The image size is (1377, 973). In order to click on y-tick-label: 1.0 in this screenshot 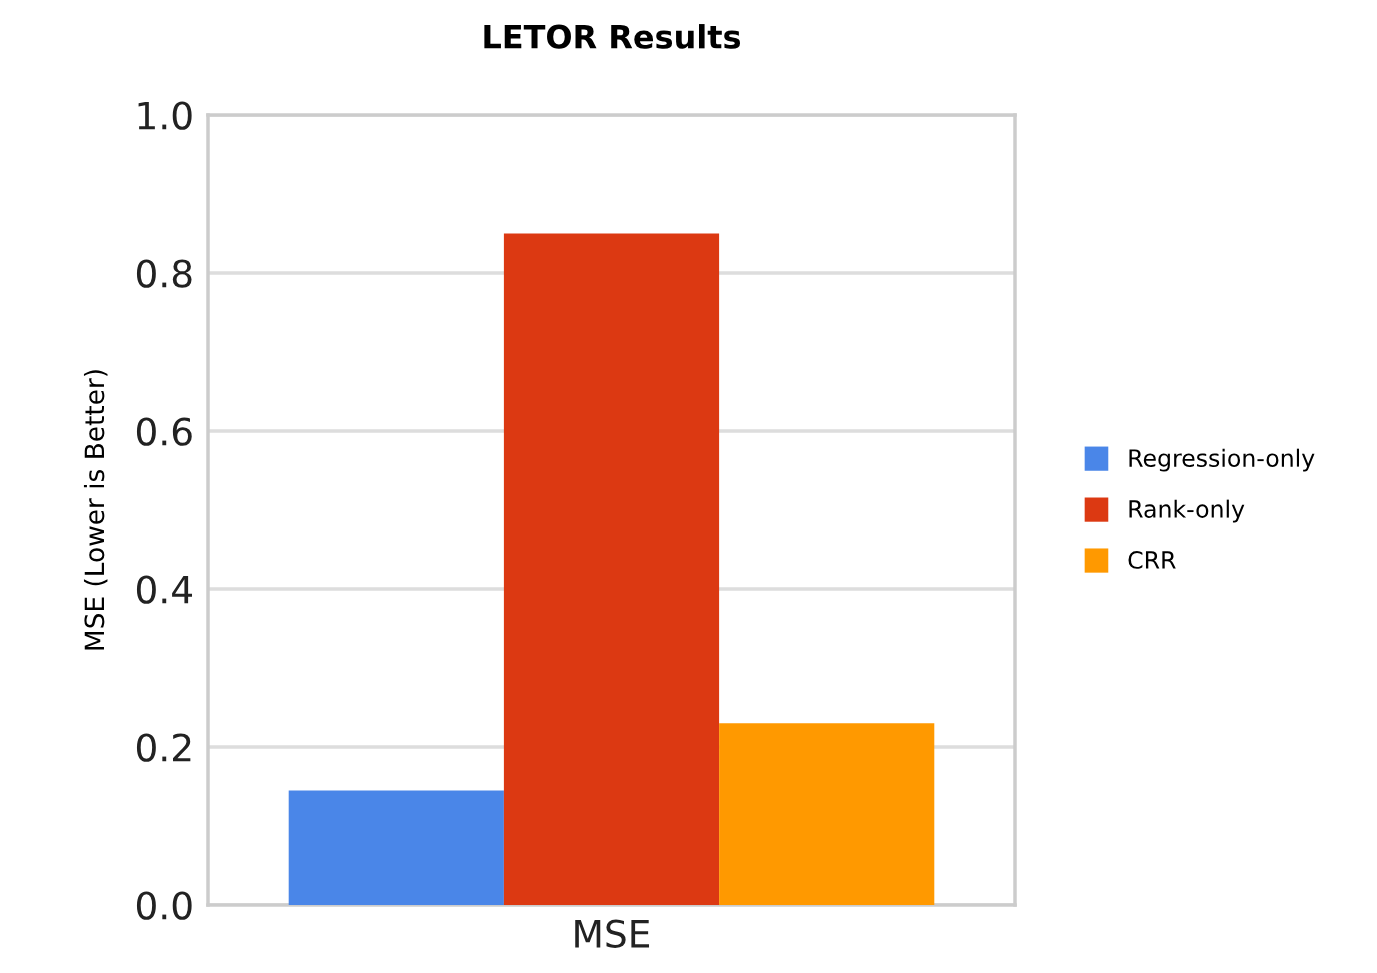, I will do `click(165, 115)`.